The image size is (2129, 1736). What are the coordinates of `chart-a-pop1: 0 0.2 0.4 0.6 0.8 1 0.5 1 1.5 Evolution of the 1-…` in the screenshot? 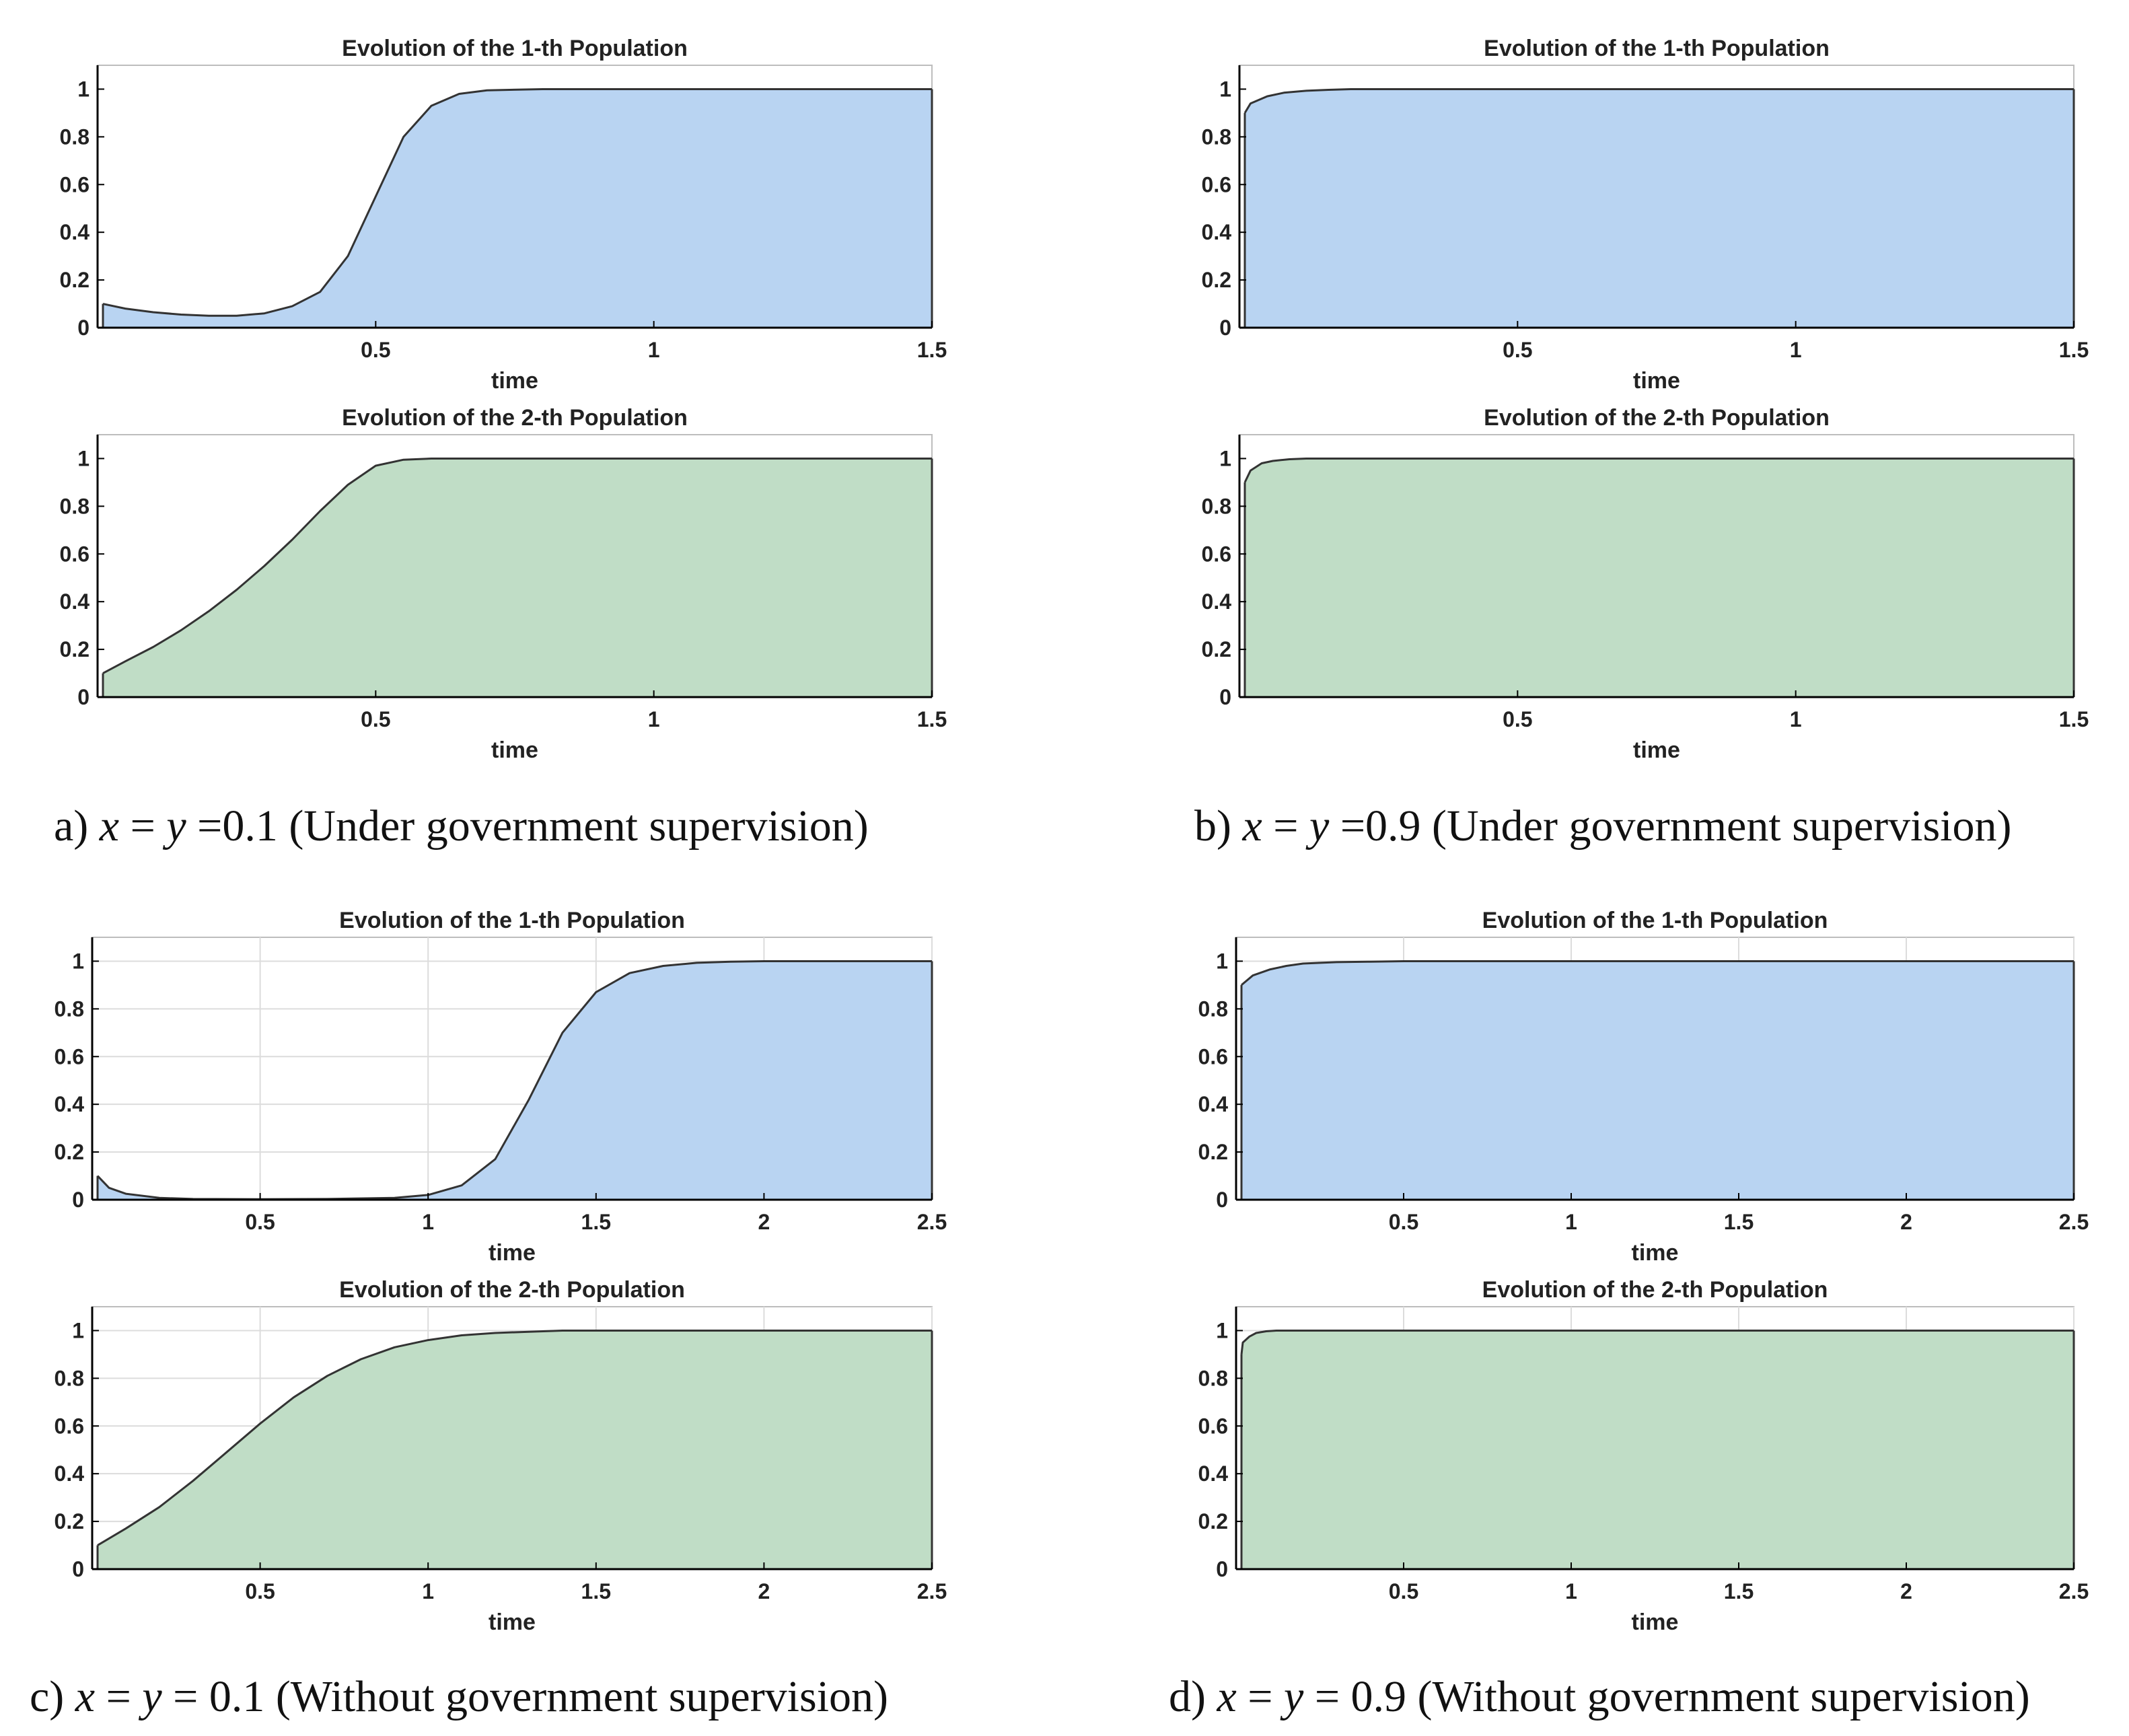 It's located at (503, 215).